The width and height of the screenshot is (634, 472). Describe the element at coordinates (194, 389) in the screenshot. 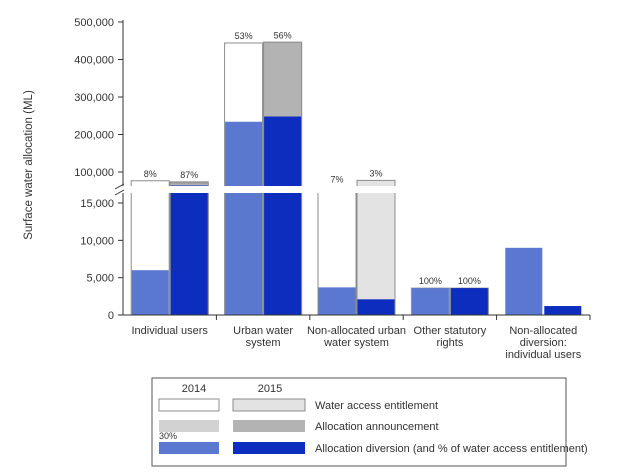

I see `legend-year-2014: 2014` at that location.